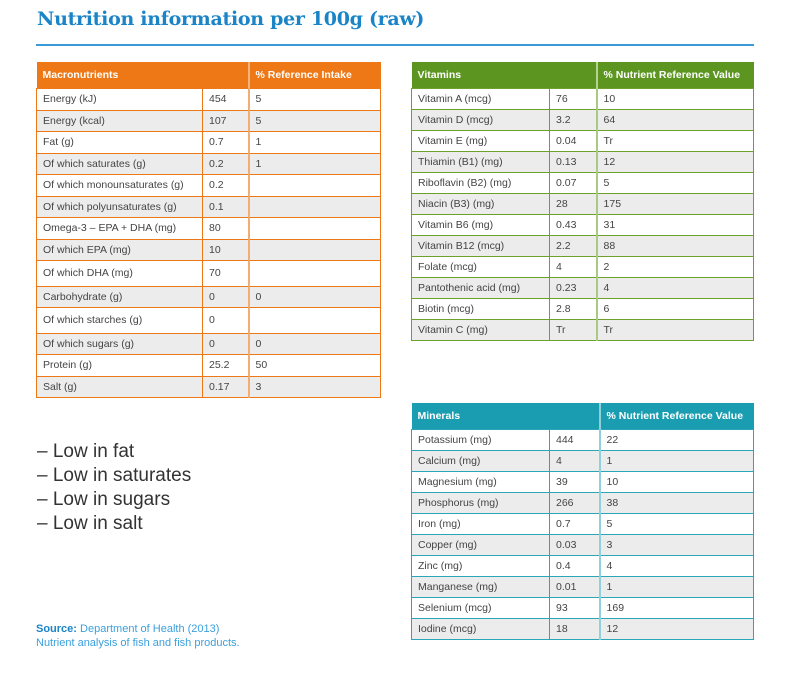  I want to click on nutrient-name: Vitamin B6 (mg), so click(480, 225).